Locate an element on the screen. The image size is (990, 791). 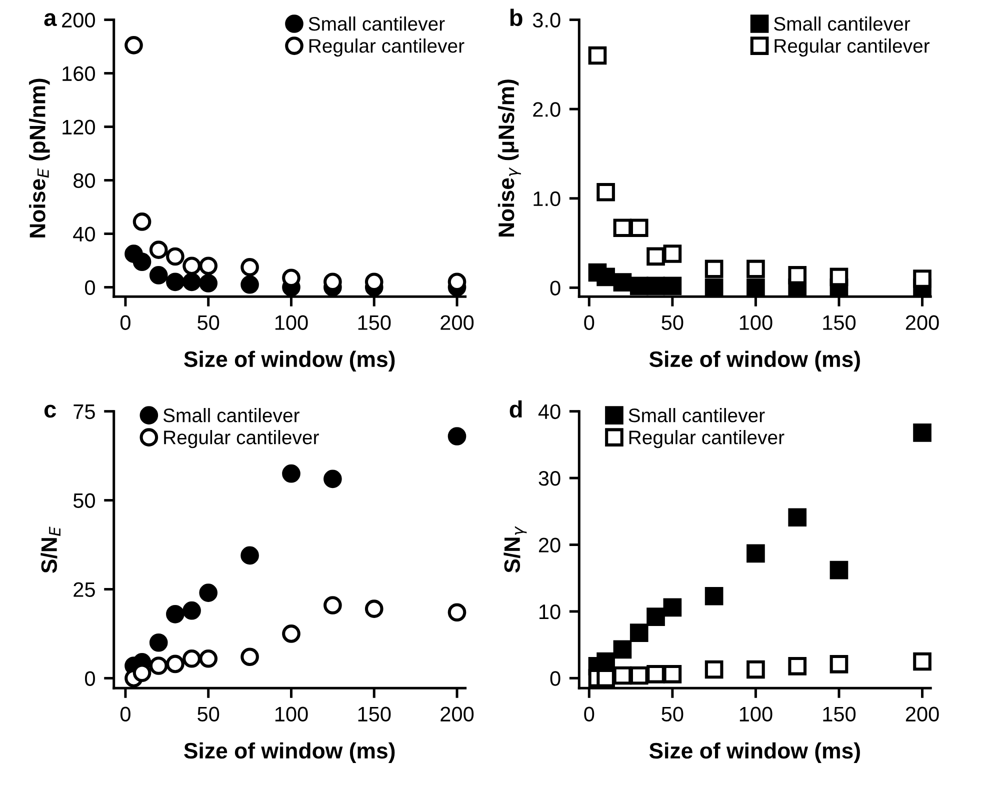
y-axis-title: S/N$_{γ}$ is located at coordinates (515, 549).